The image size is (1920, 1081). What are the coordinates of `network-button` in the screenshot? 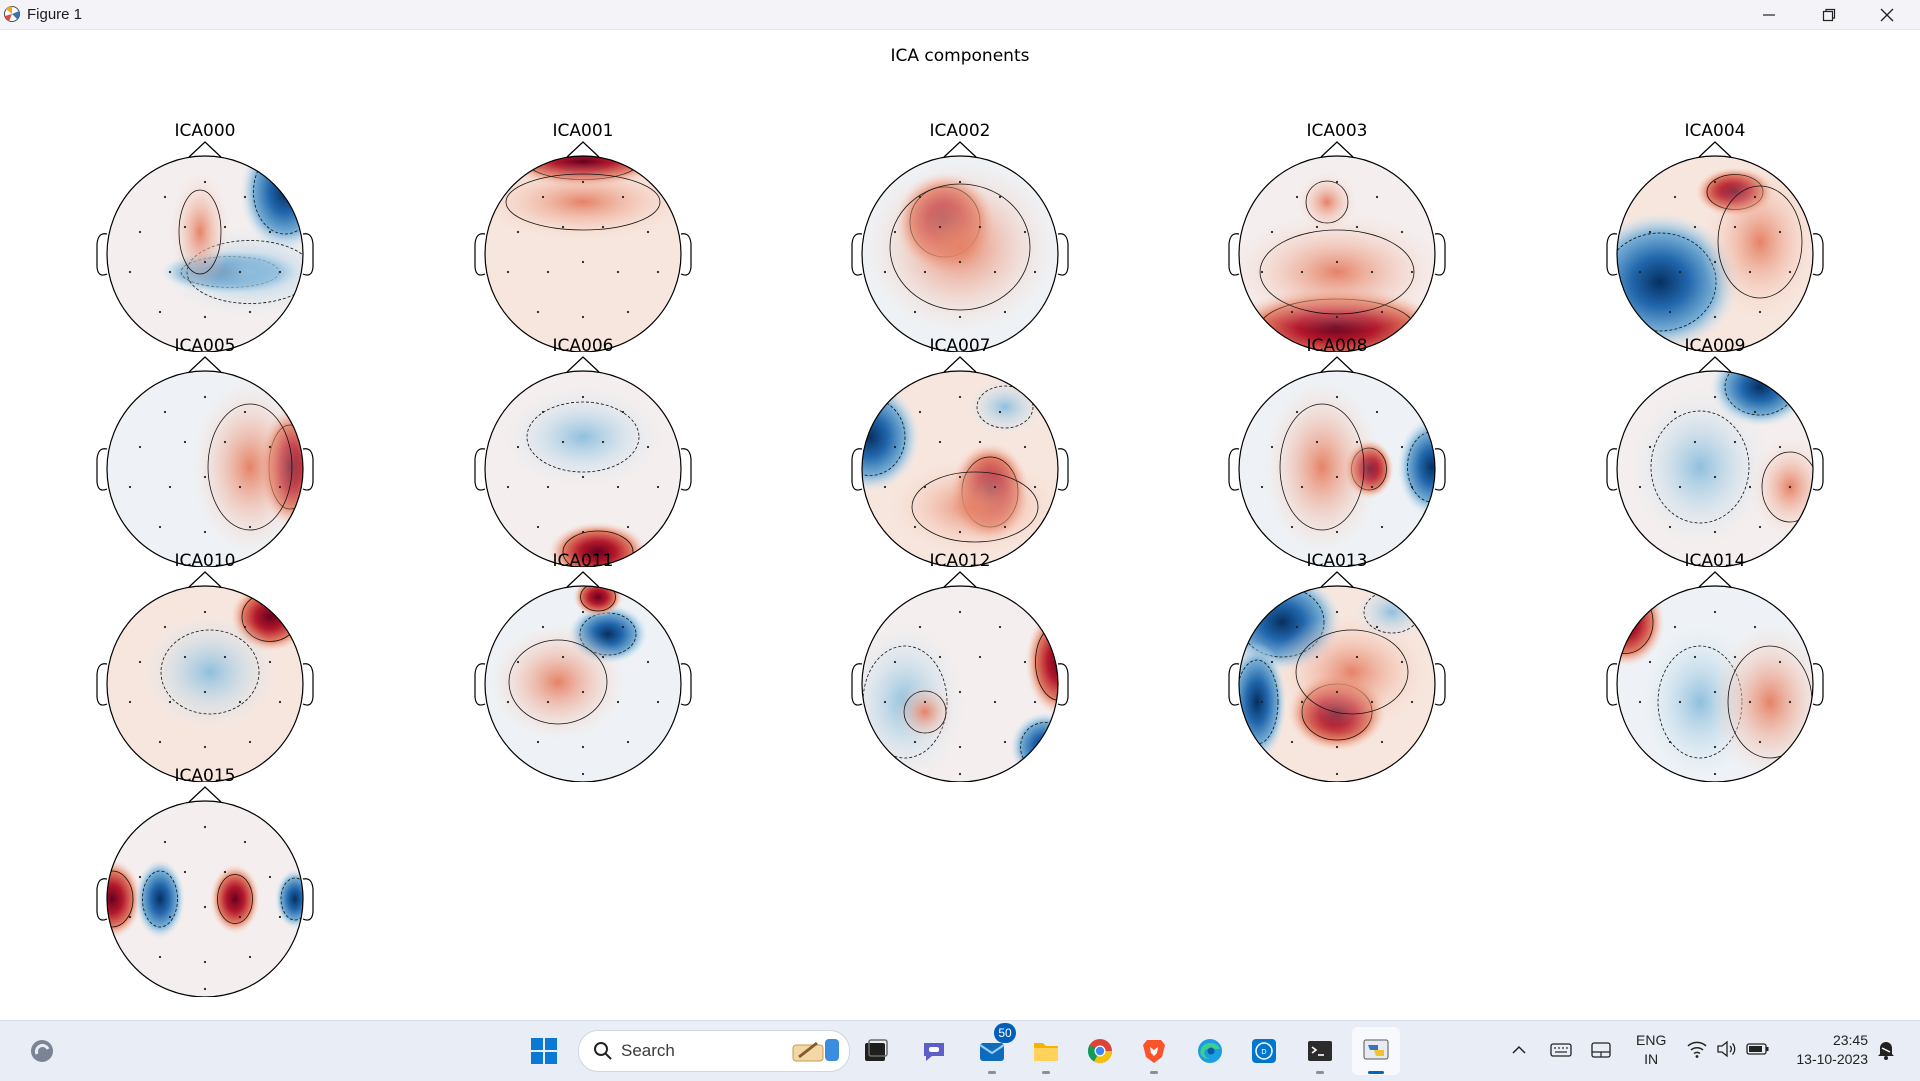 It's located at (1697, 1051).